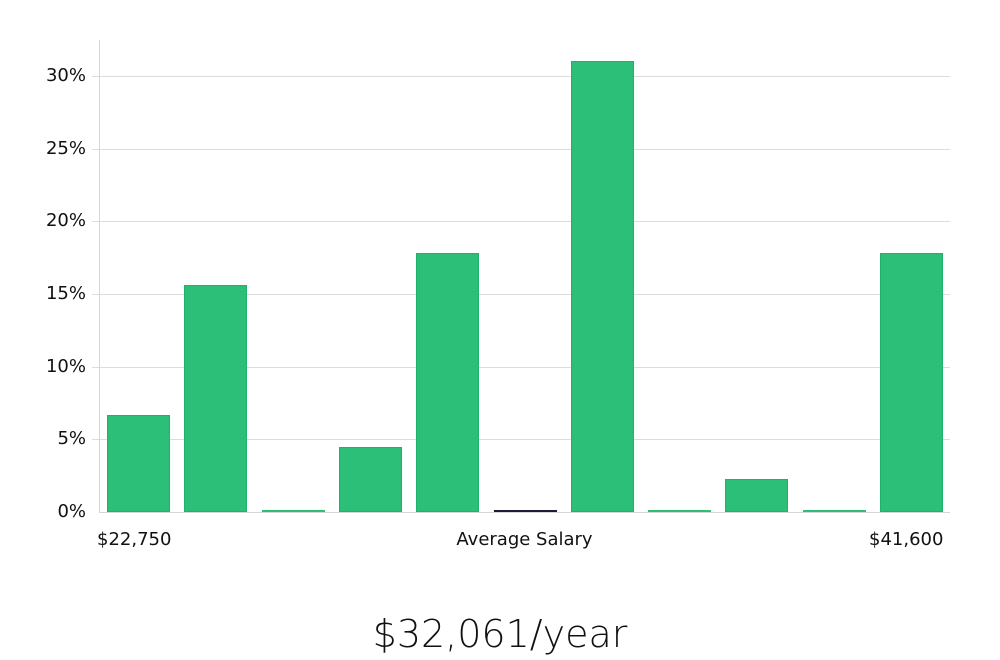  I want to click on y-tick-label: 5%, so click(71, 438).